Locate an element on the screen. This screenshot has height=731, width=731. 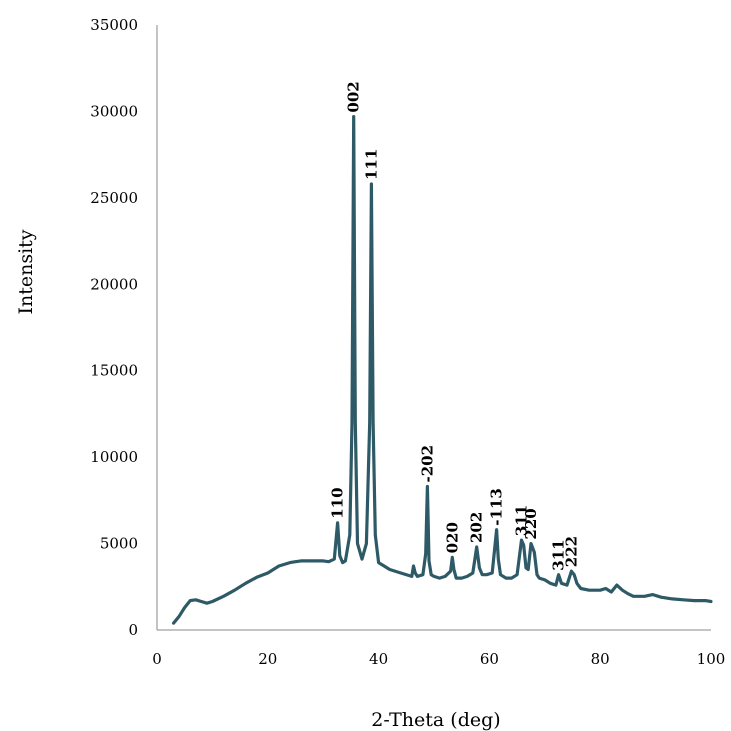
peak-label: 202 is located at coordinates (477, 527).